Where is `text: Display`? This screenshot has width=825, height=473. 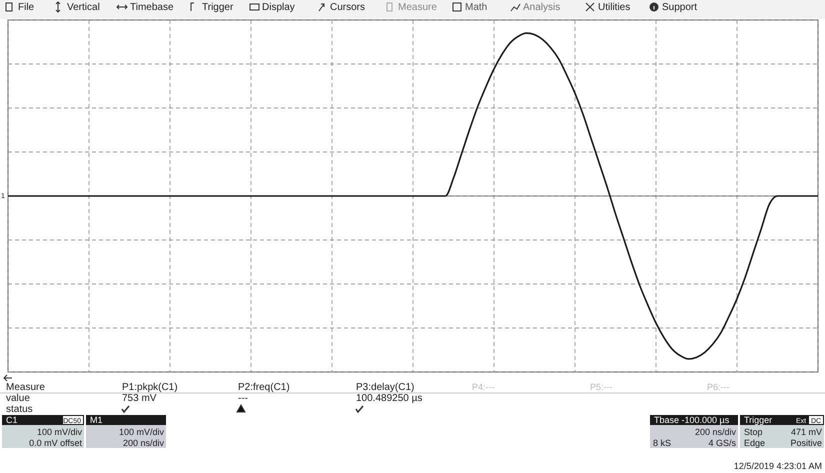
text: Display is located at coordinates (278, 7).